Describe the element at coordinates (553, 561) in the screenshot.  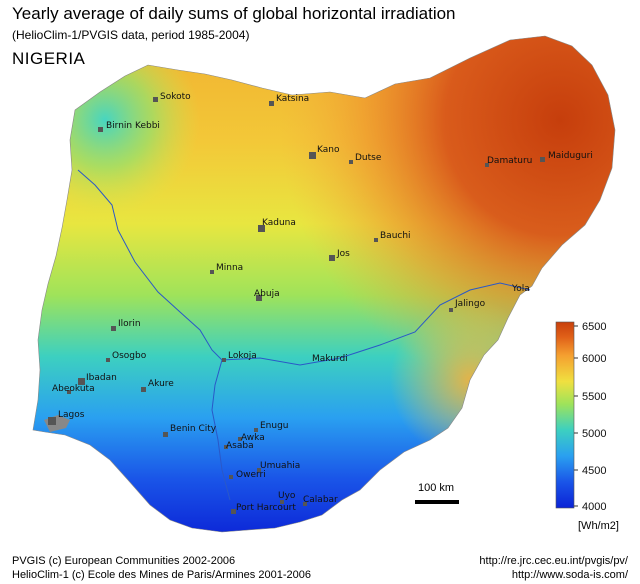
I see `footer-link-pvgis: http://re.jrc.cec.eu.int/pvgis/pv/` at that location.